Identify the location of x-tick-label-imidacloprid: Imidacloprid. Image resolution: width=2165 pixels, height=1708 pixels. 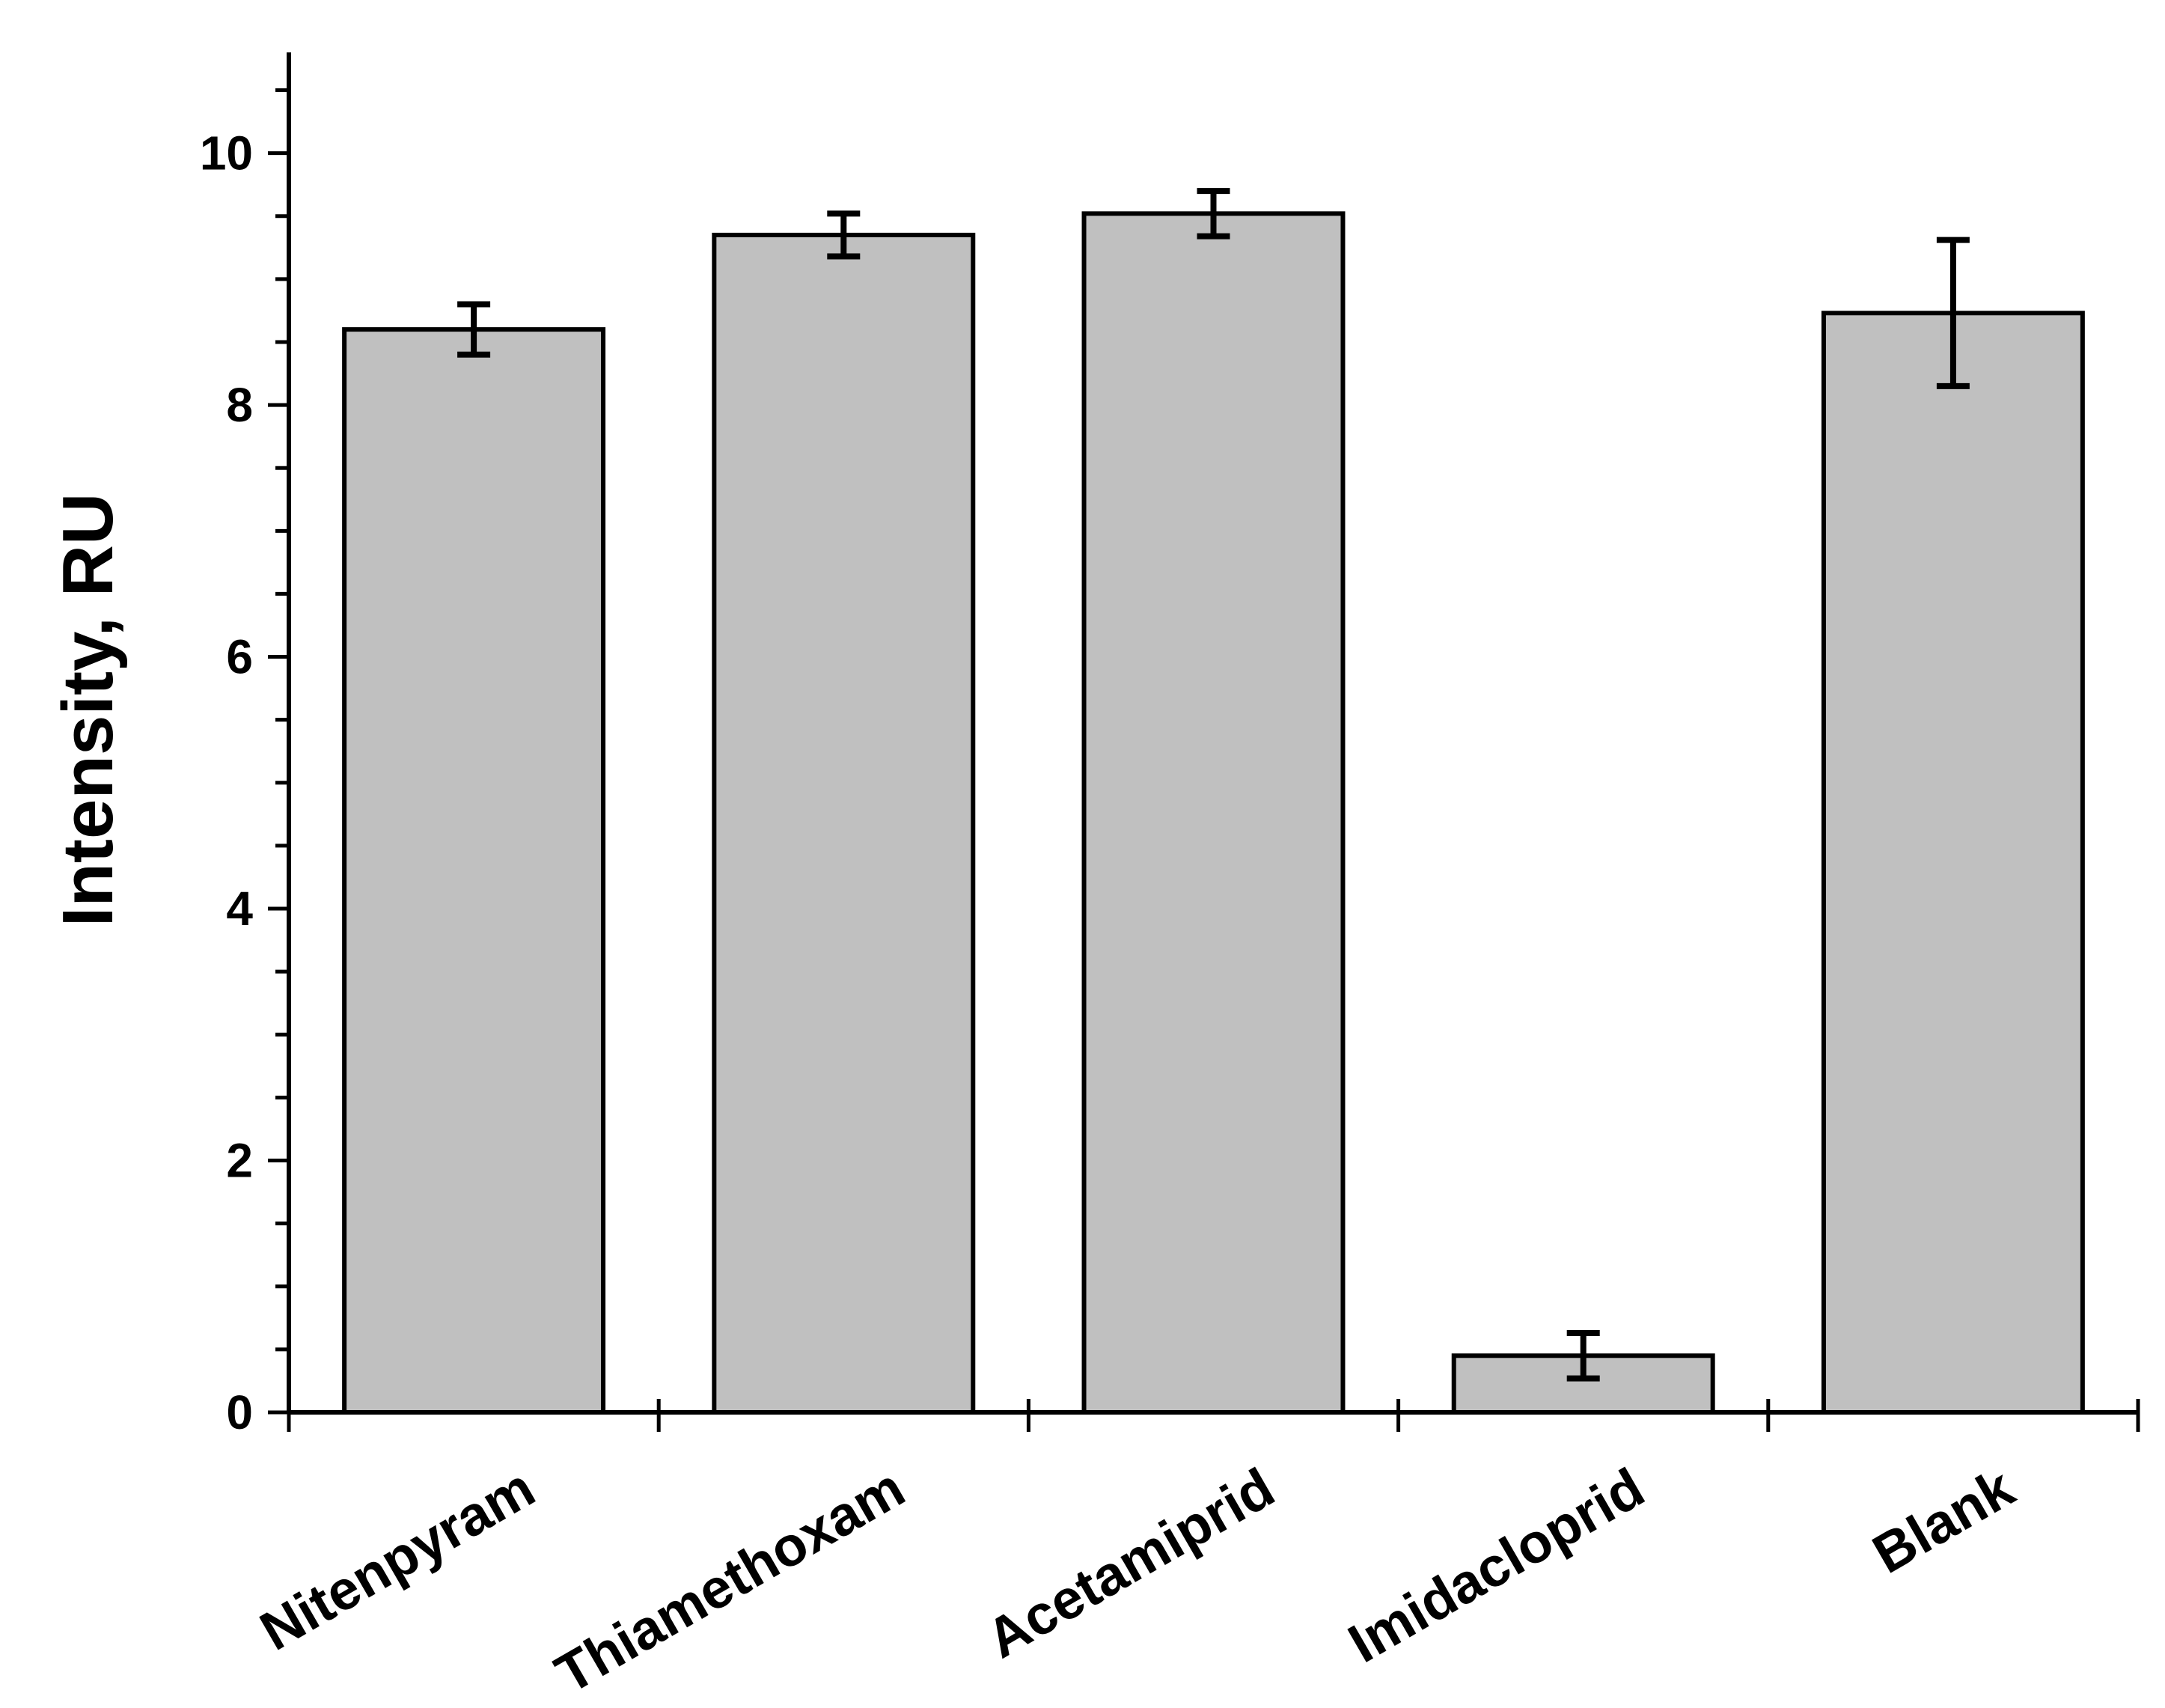
(1496, 1565).